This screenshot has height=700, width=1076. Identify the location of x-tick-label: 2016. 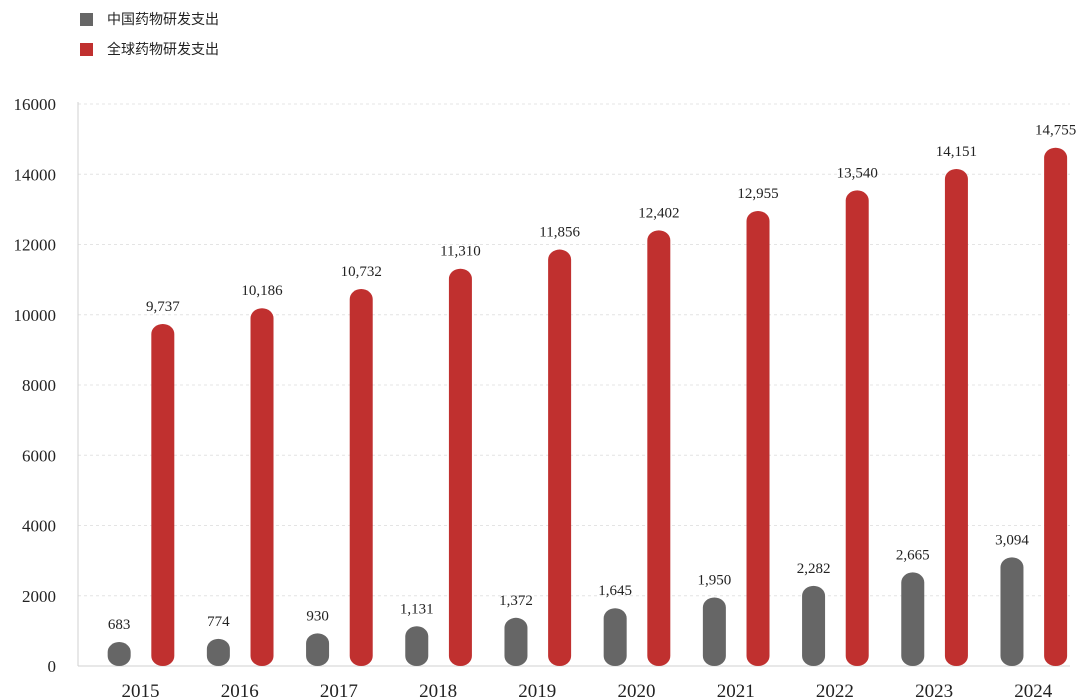
(240, 690).